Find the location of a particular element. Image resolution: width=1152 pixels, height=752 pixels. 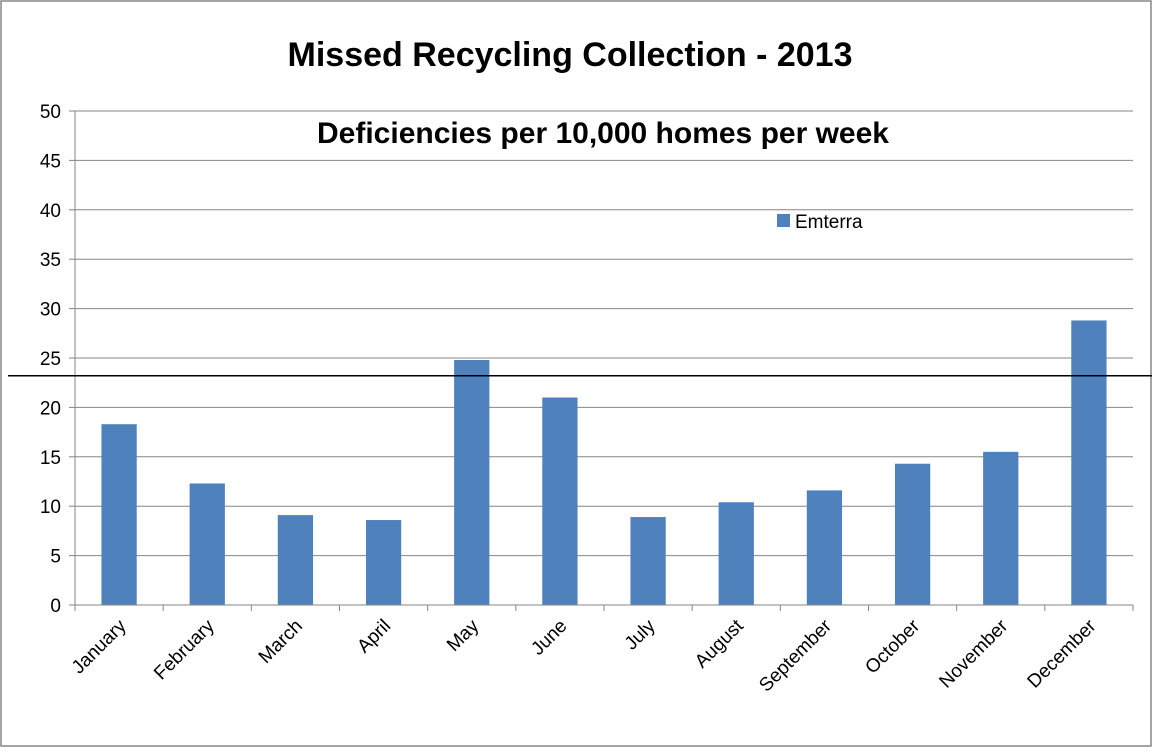

bar-august is located at coordinates (736, 553).